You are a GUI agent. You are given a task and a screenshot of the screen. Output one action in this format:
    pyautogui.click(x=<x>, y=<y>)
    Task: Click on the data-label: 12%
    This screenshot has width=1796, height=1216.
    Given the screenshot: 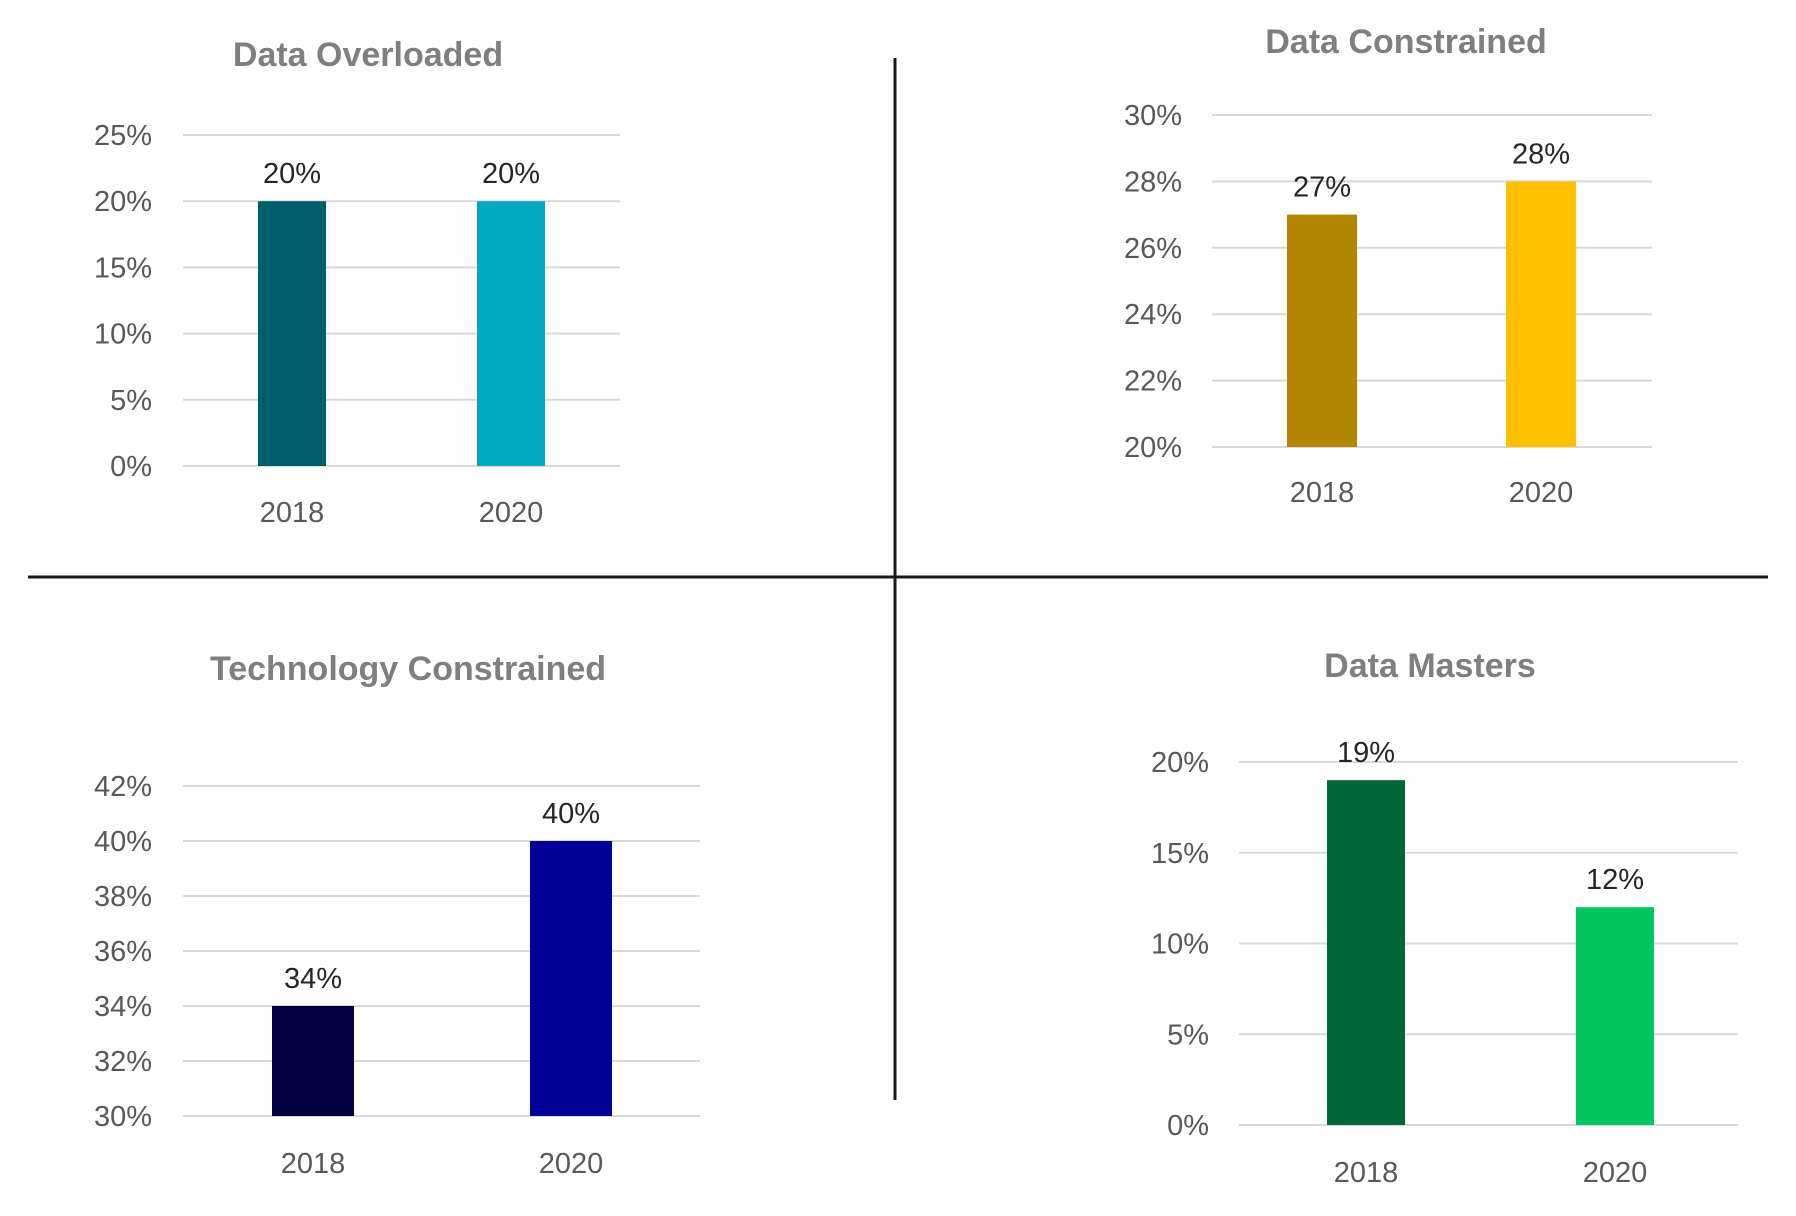 What is the action you would take?
    pyautogui.click(x=1615, y=880)
    